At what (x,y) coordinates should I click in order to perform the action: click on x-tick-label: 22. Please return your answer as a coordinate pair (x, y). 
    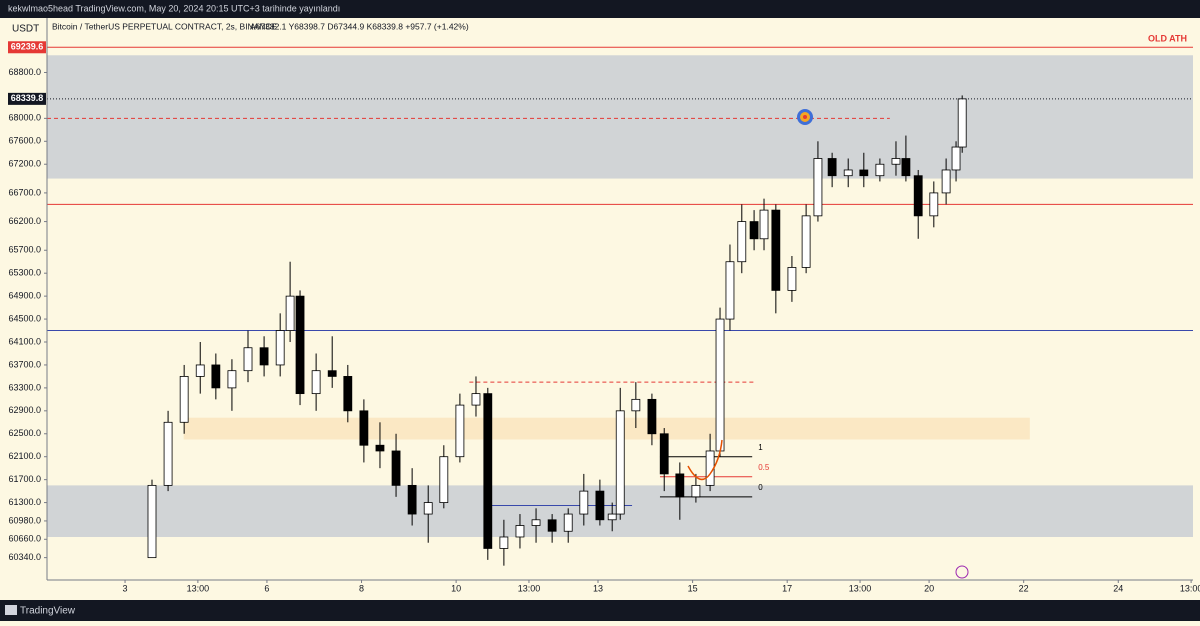
    Looking at the image, I should click on (1024, 588).